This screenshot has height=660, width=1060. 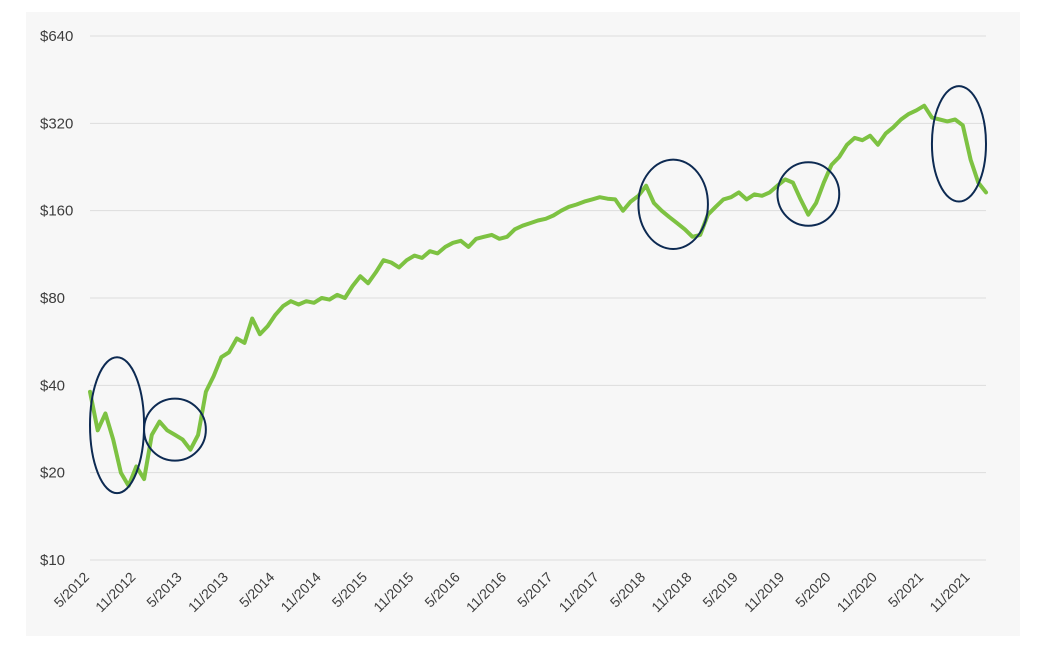 I want to click on x-tick-label: 5/2014, so click(x=257, y=590).